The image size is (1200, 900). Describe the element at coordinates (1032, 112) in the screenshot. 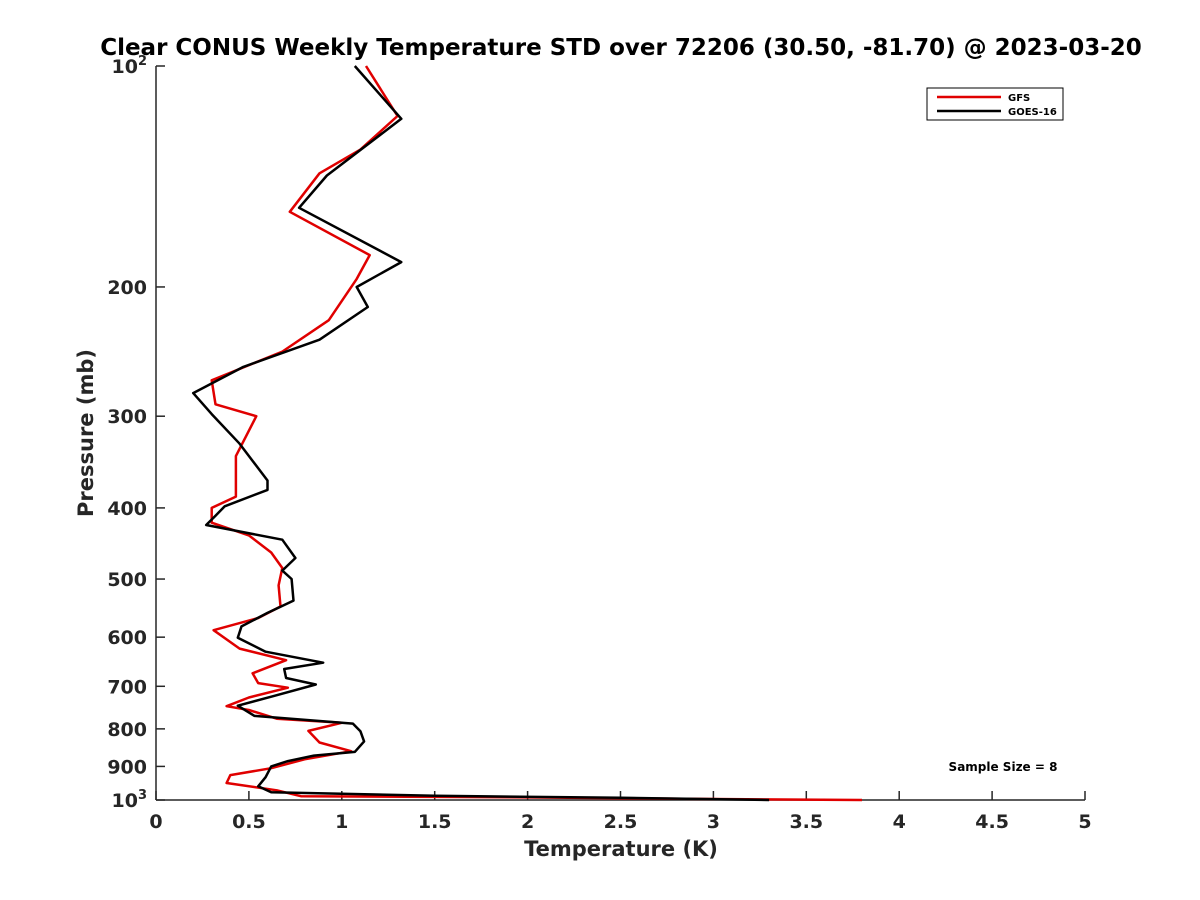

I see `legend-label: GOES-16` at that location.